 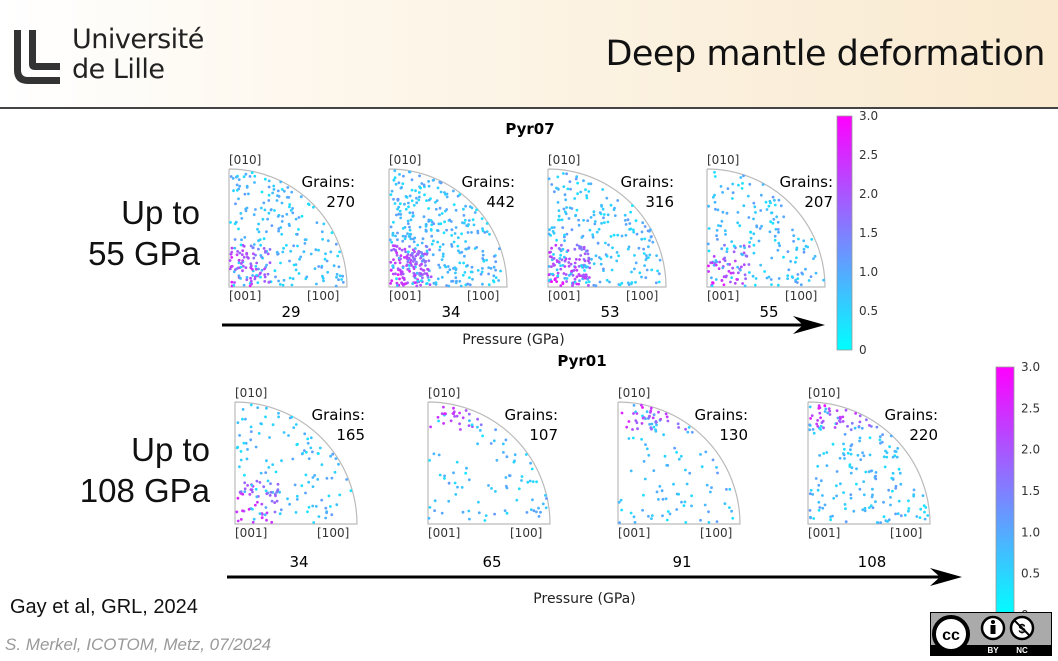 I want to click on arrow-head-icon, so click(x=809, y=325).